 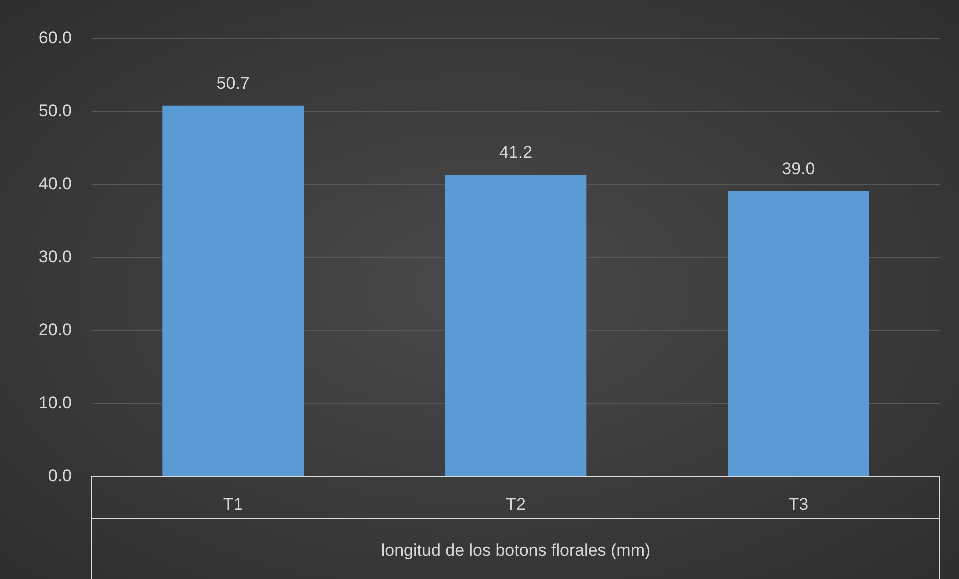 I want to click on data-label: 41.2, so click(x=516, y=152).